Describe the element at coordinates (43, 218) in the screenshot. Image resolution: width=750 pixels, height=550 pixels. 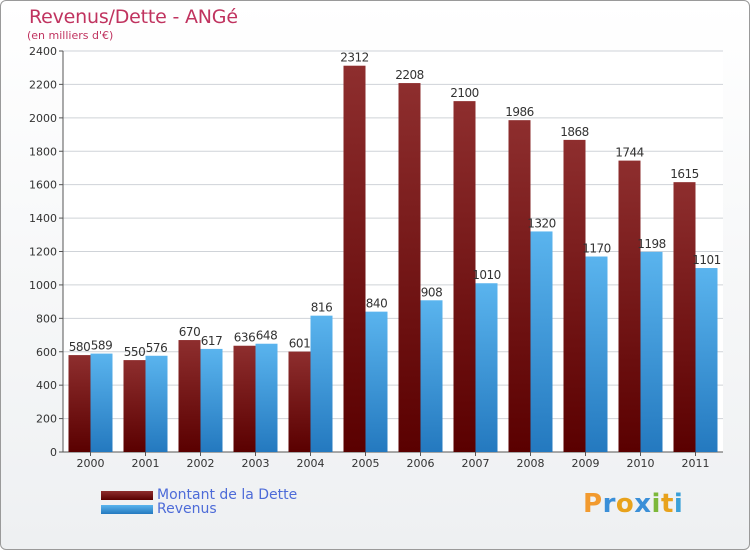
I see `y-tick-label: 1400` at that location.